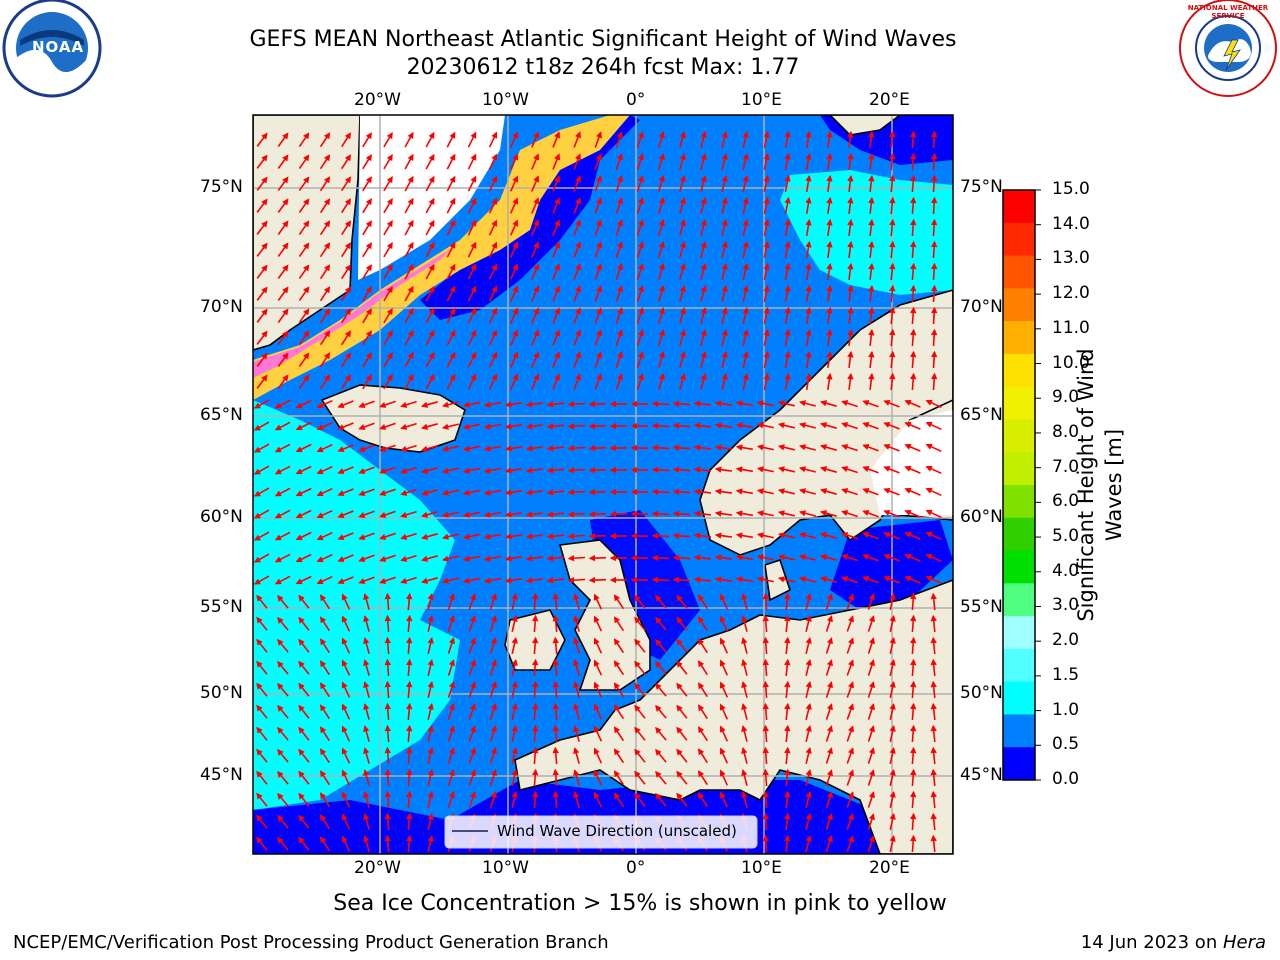 This screenshot has width=1280, height=960. I want to click on greenland-ice-white, so click(431, 197).